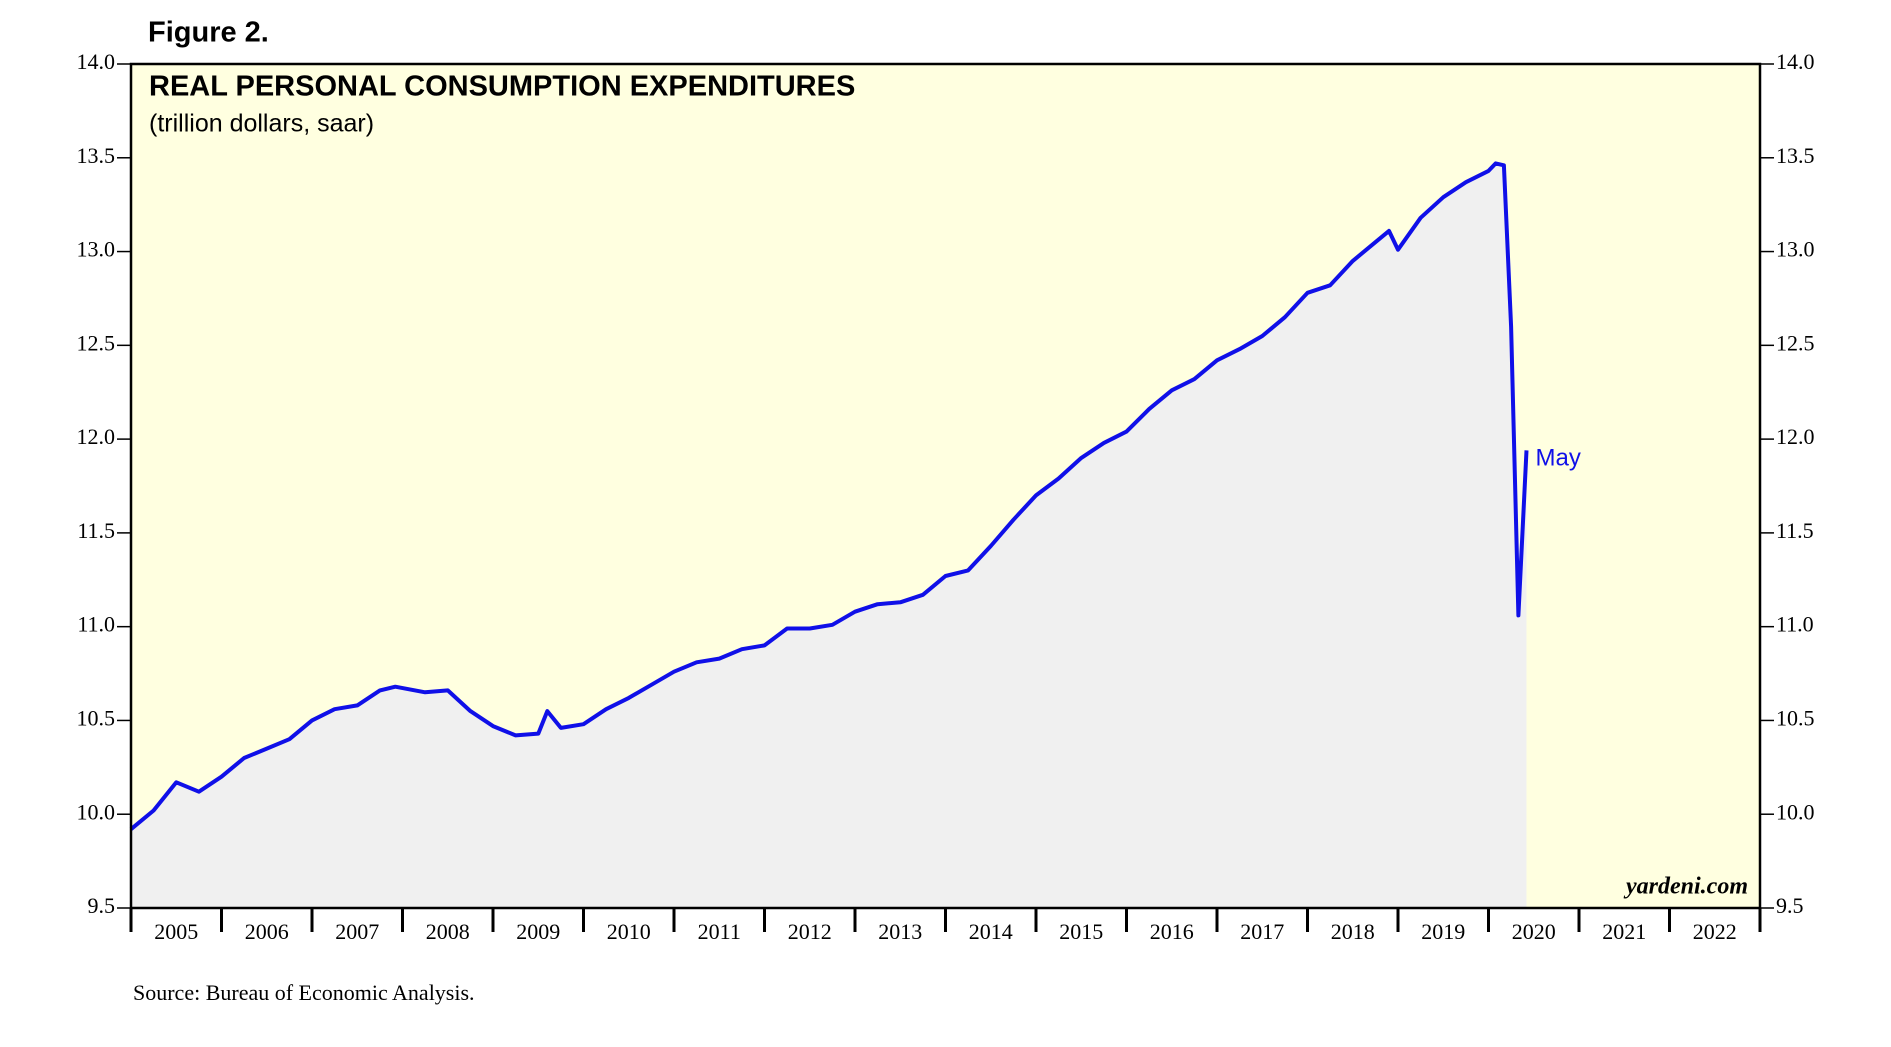 This screenshot has height=1047, width=1891. Describe the element at coordinates (1558, 458) in the screenshot. I see `annotation: May` at that location.